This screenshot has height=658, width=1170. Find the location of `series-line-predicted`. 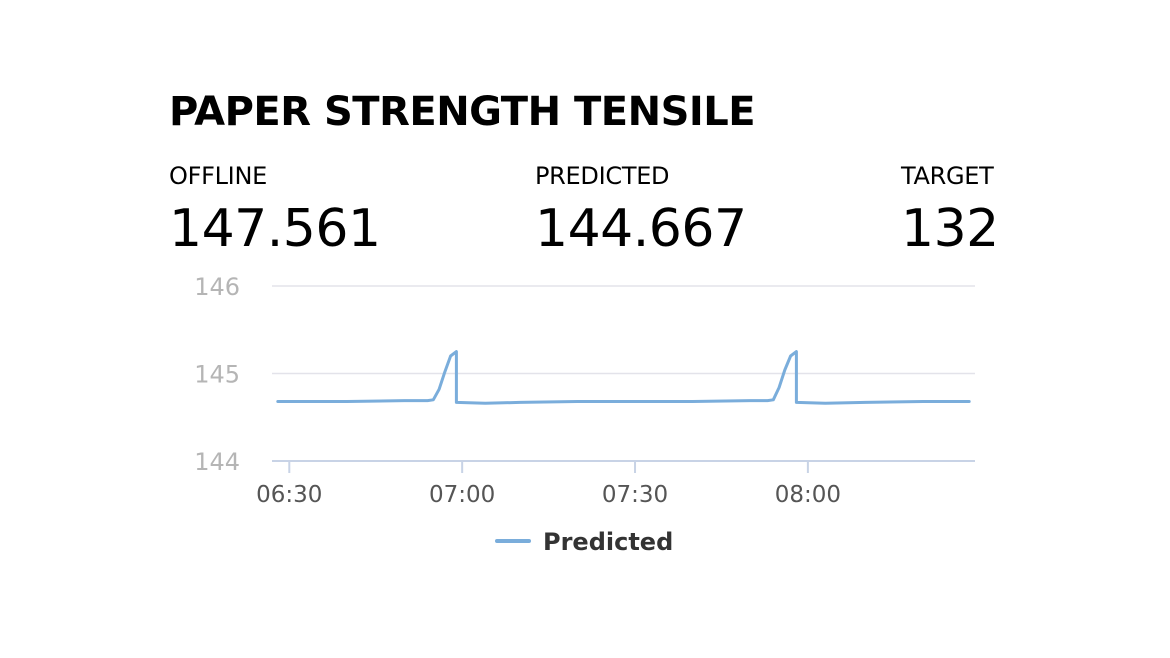

series-line-predicted is located at coordinates (623, 377).